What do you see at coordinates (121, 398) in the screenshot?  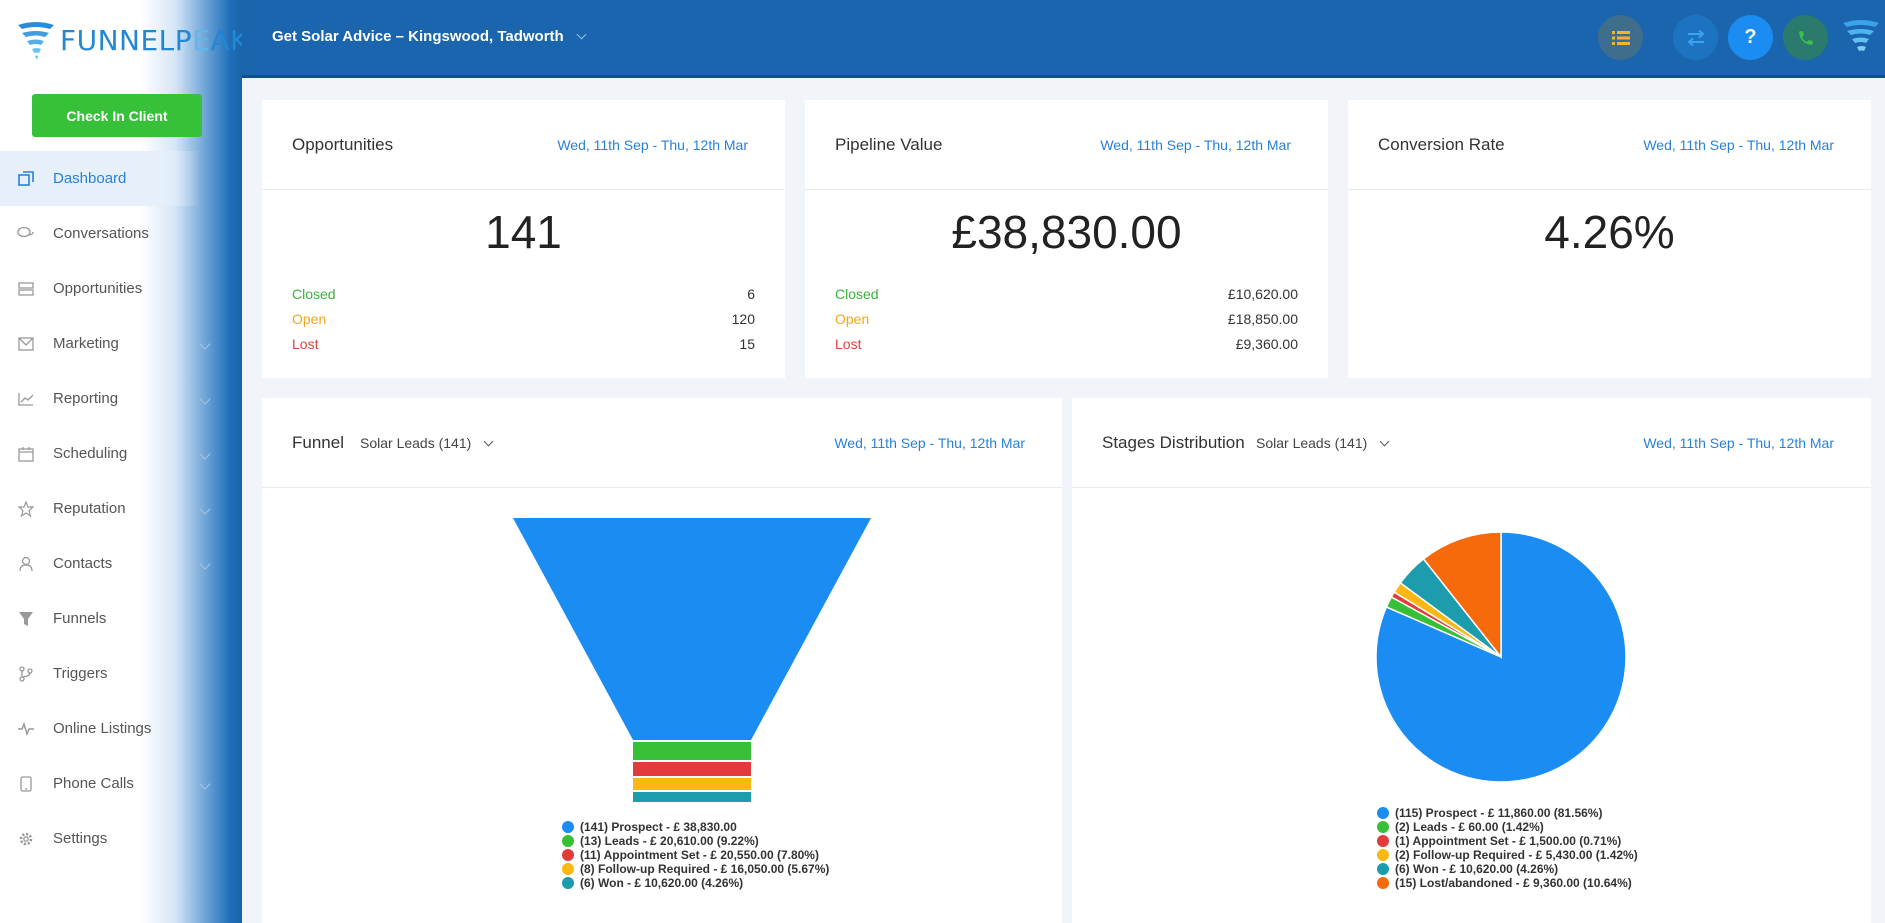 I see `sidebar-item-reporting: Reporting` at bounding box center [121, 398].